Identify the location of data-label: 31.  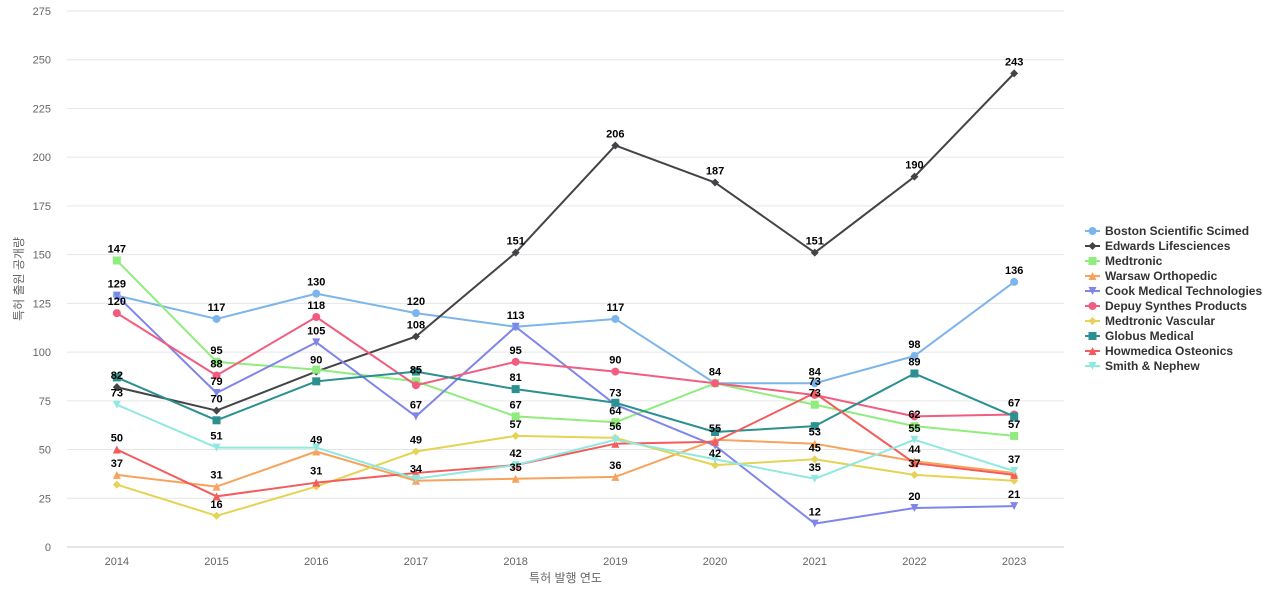
(316, 472).